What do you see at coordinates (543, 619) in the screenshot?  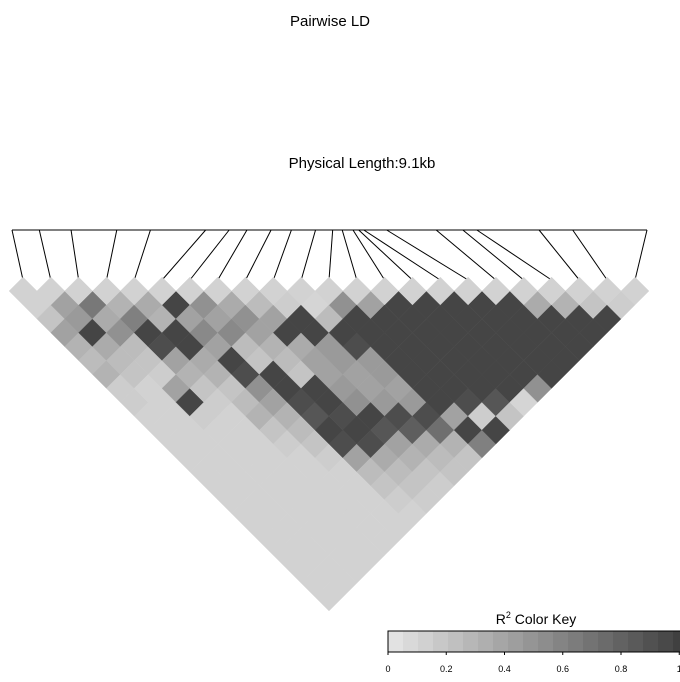 I see `color-key-title-rest: Color Key` at bounding box center [543, 619].